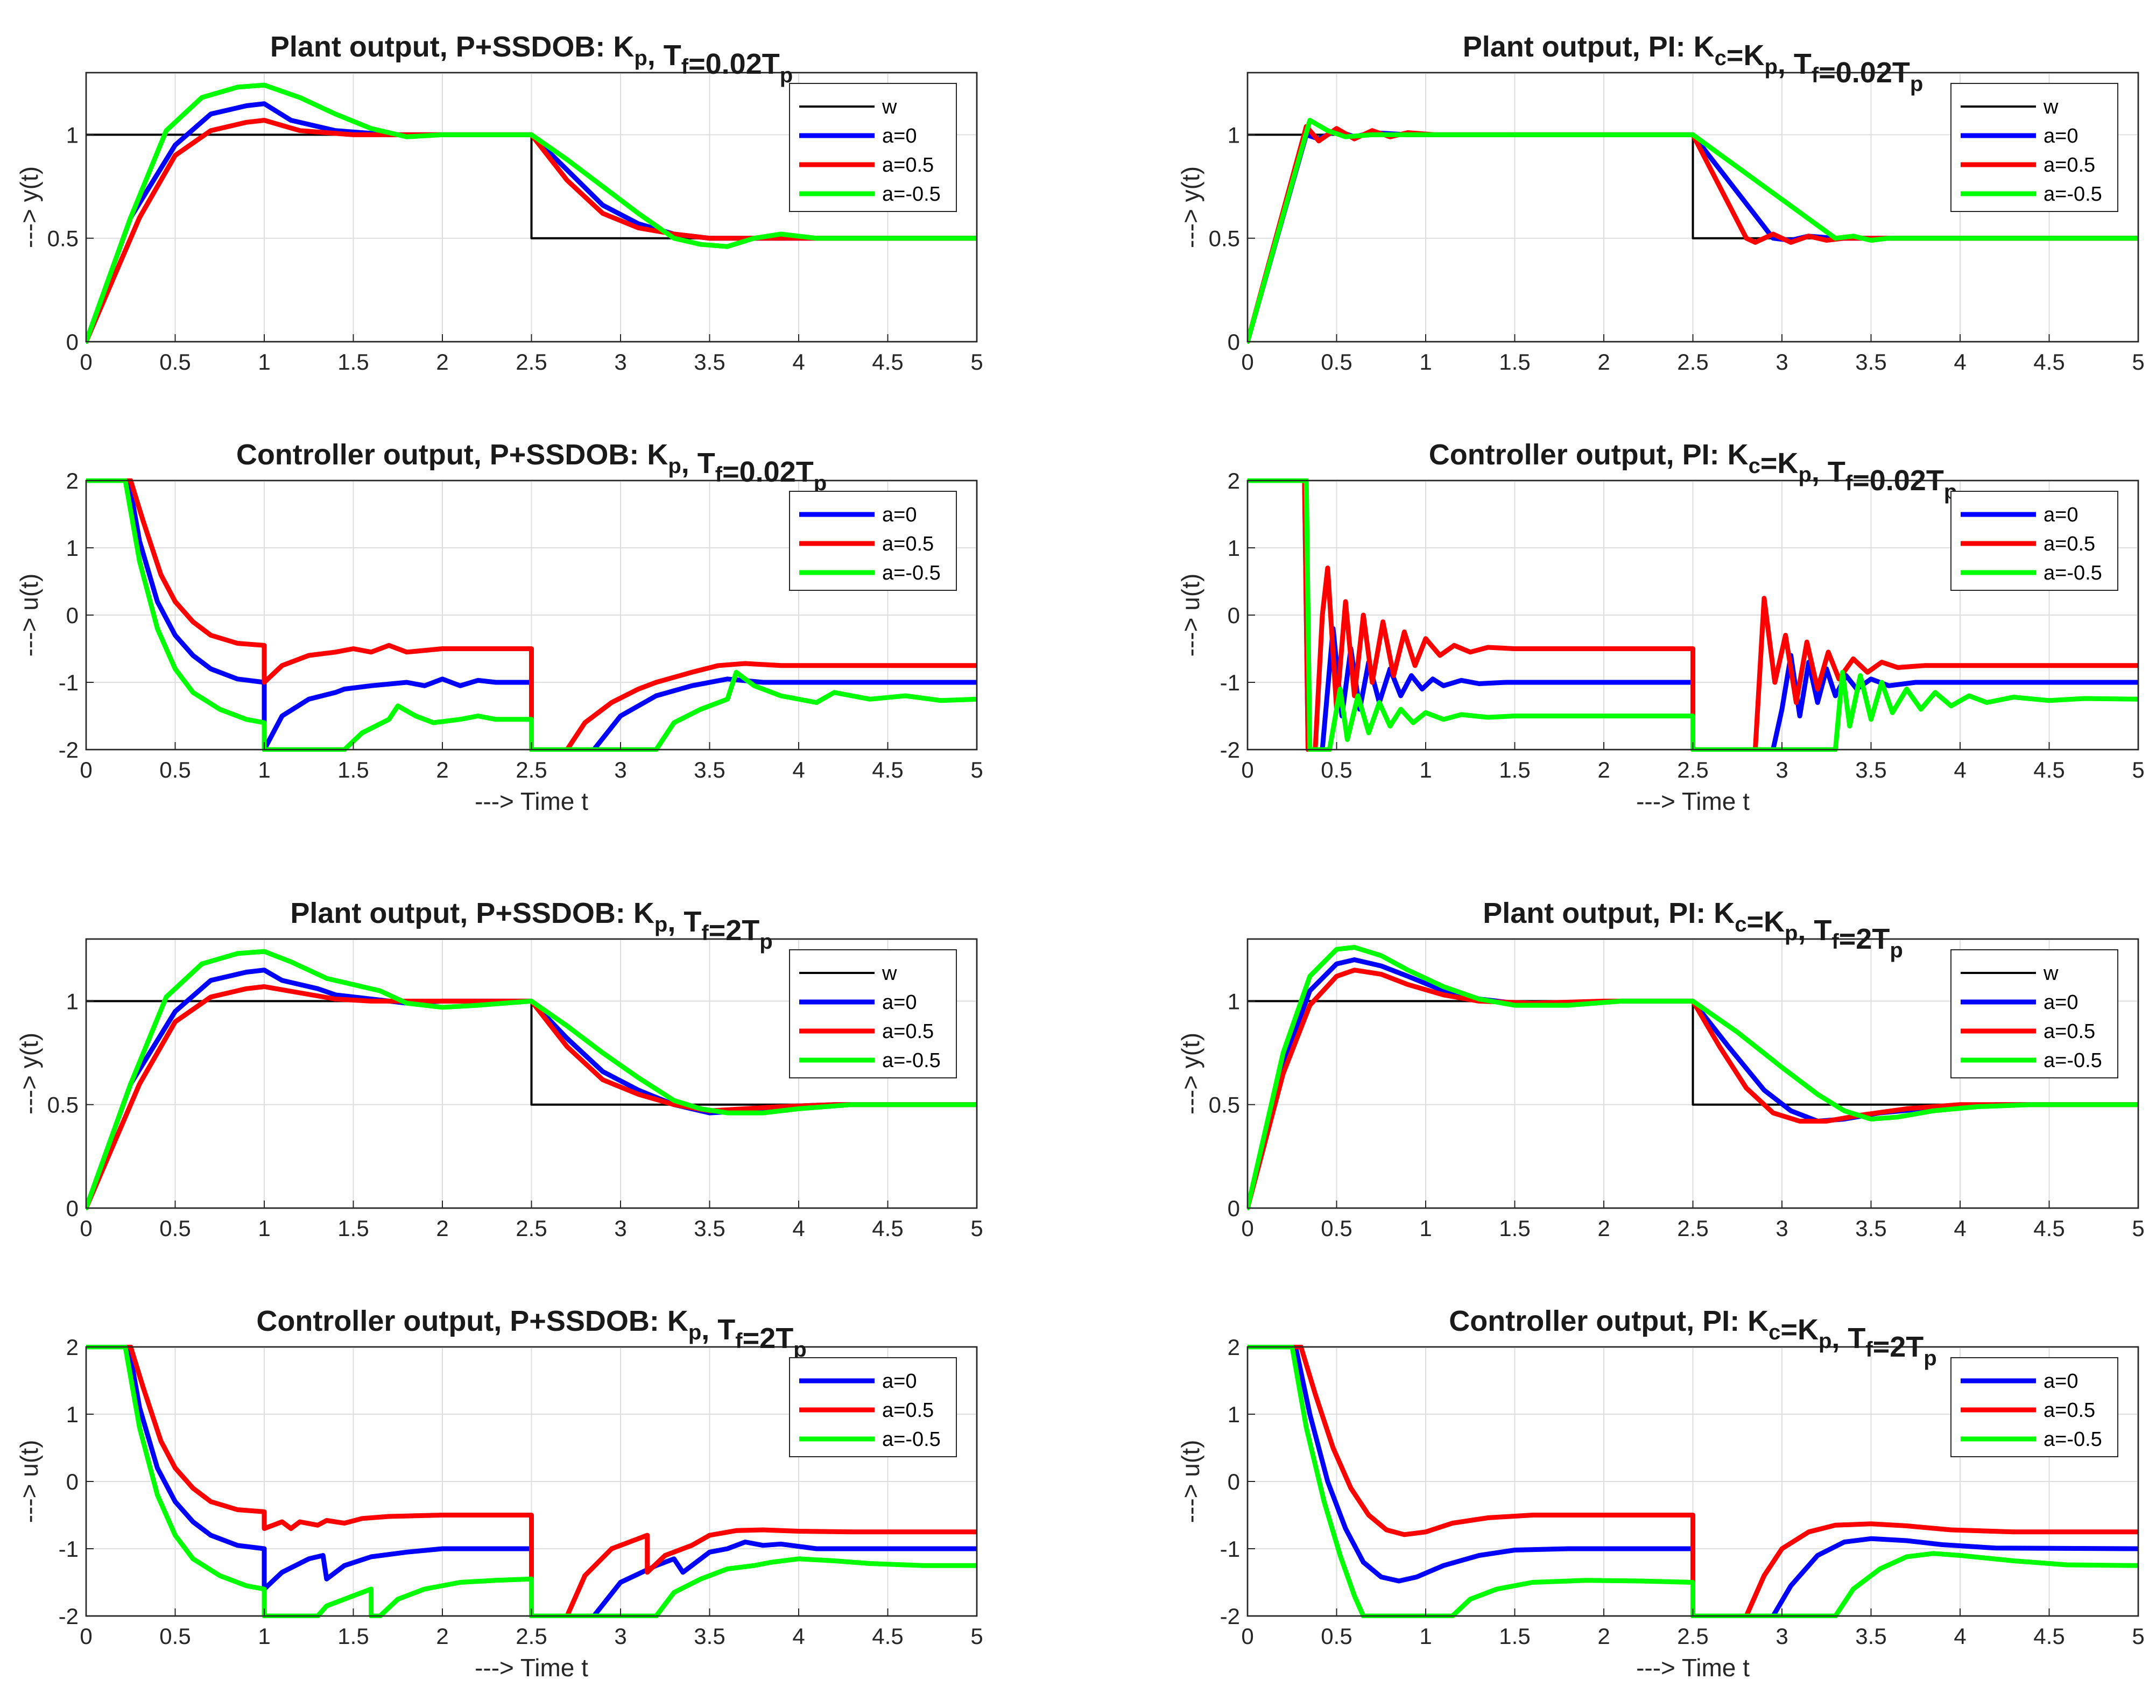 Image resolution: width=2156 pixels, height=1708 pixels. I want to click on y-tick-label: -2, so click(69, 1616).